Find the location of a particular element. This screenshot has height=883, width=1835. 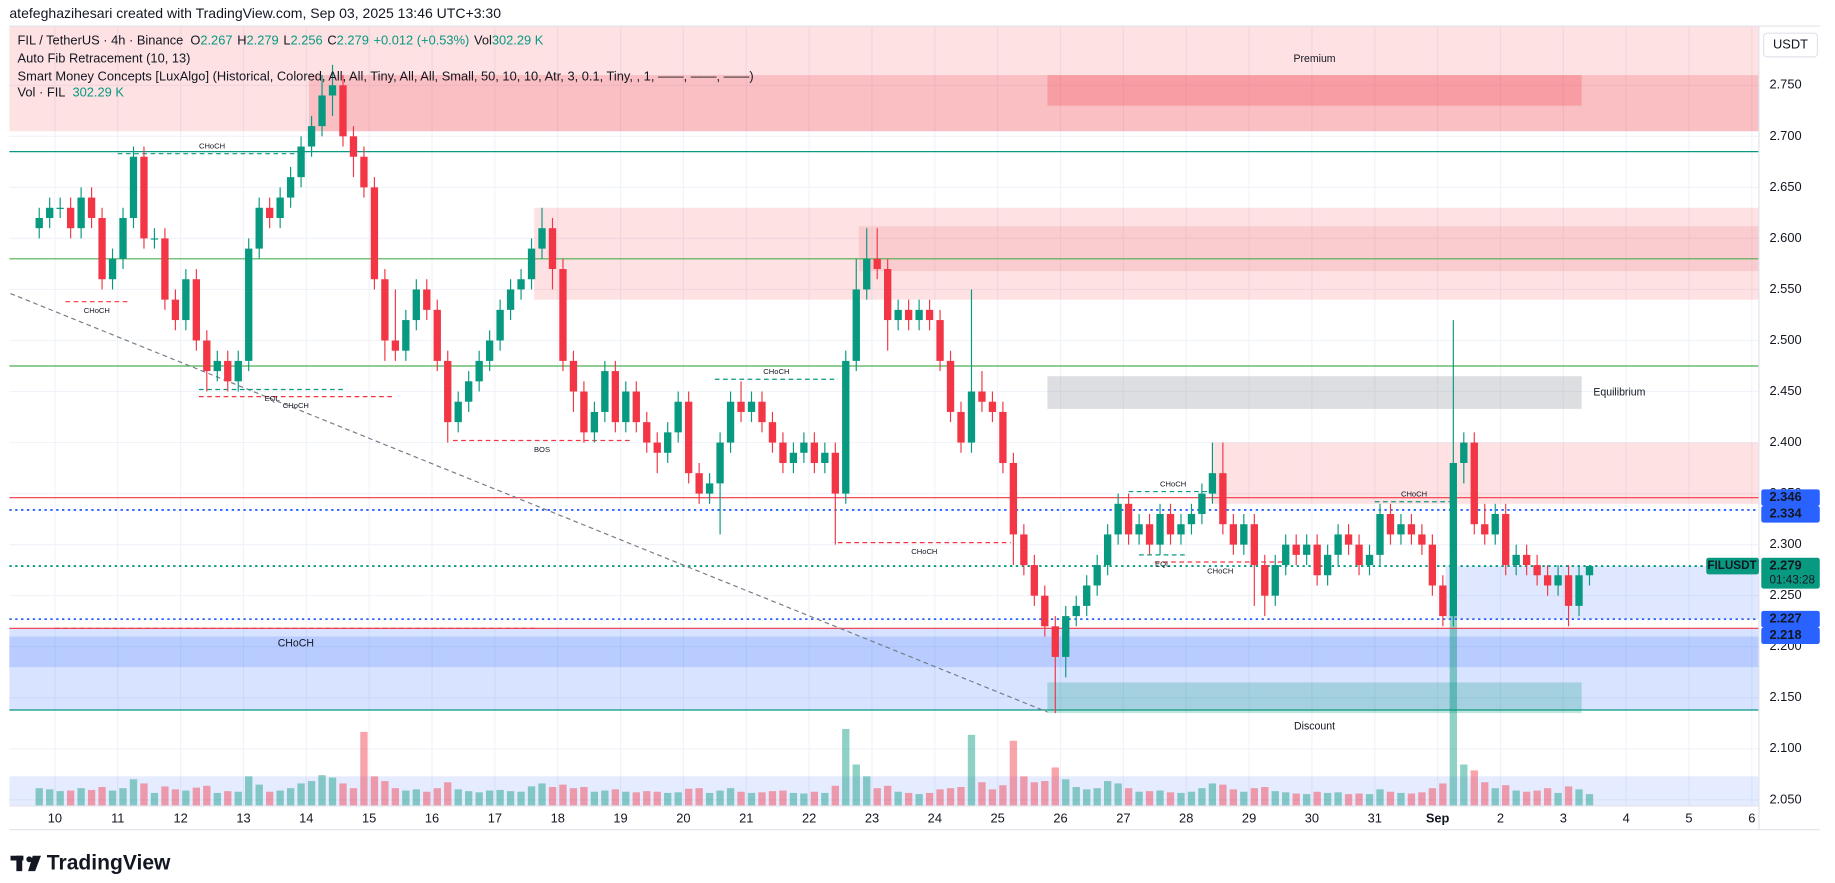

x-tick-label: 22 is located at coordinates (809, 817).